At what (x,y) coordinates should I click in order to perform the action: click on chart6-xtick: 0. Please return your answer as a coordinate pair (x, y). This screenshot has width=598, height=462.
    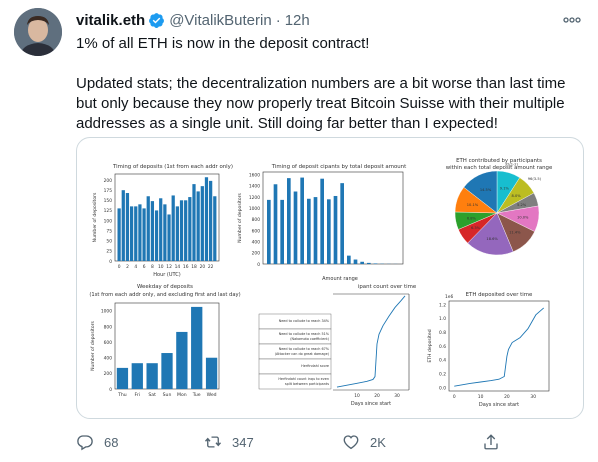
    Looking at the image, I should click on (454, 397).